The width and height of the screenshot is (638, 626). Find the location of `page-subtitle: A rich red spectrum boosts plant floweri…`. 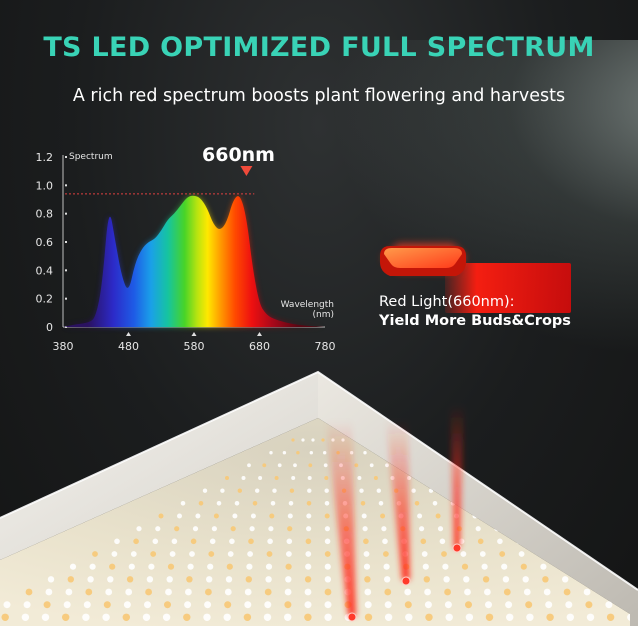

page-subtitle: A rich red spectrum boosts plant floweri… is located at coordinates (319, 96).